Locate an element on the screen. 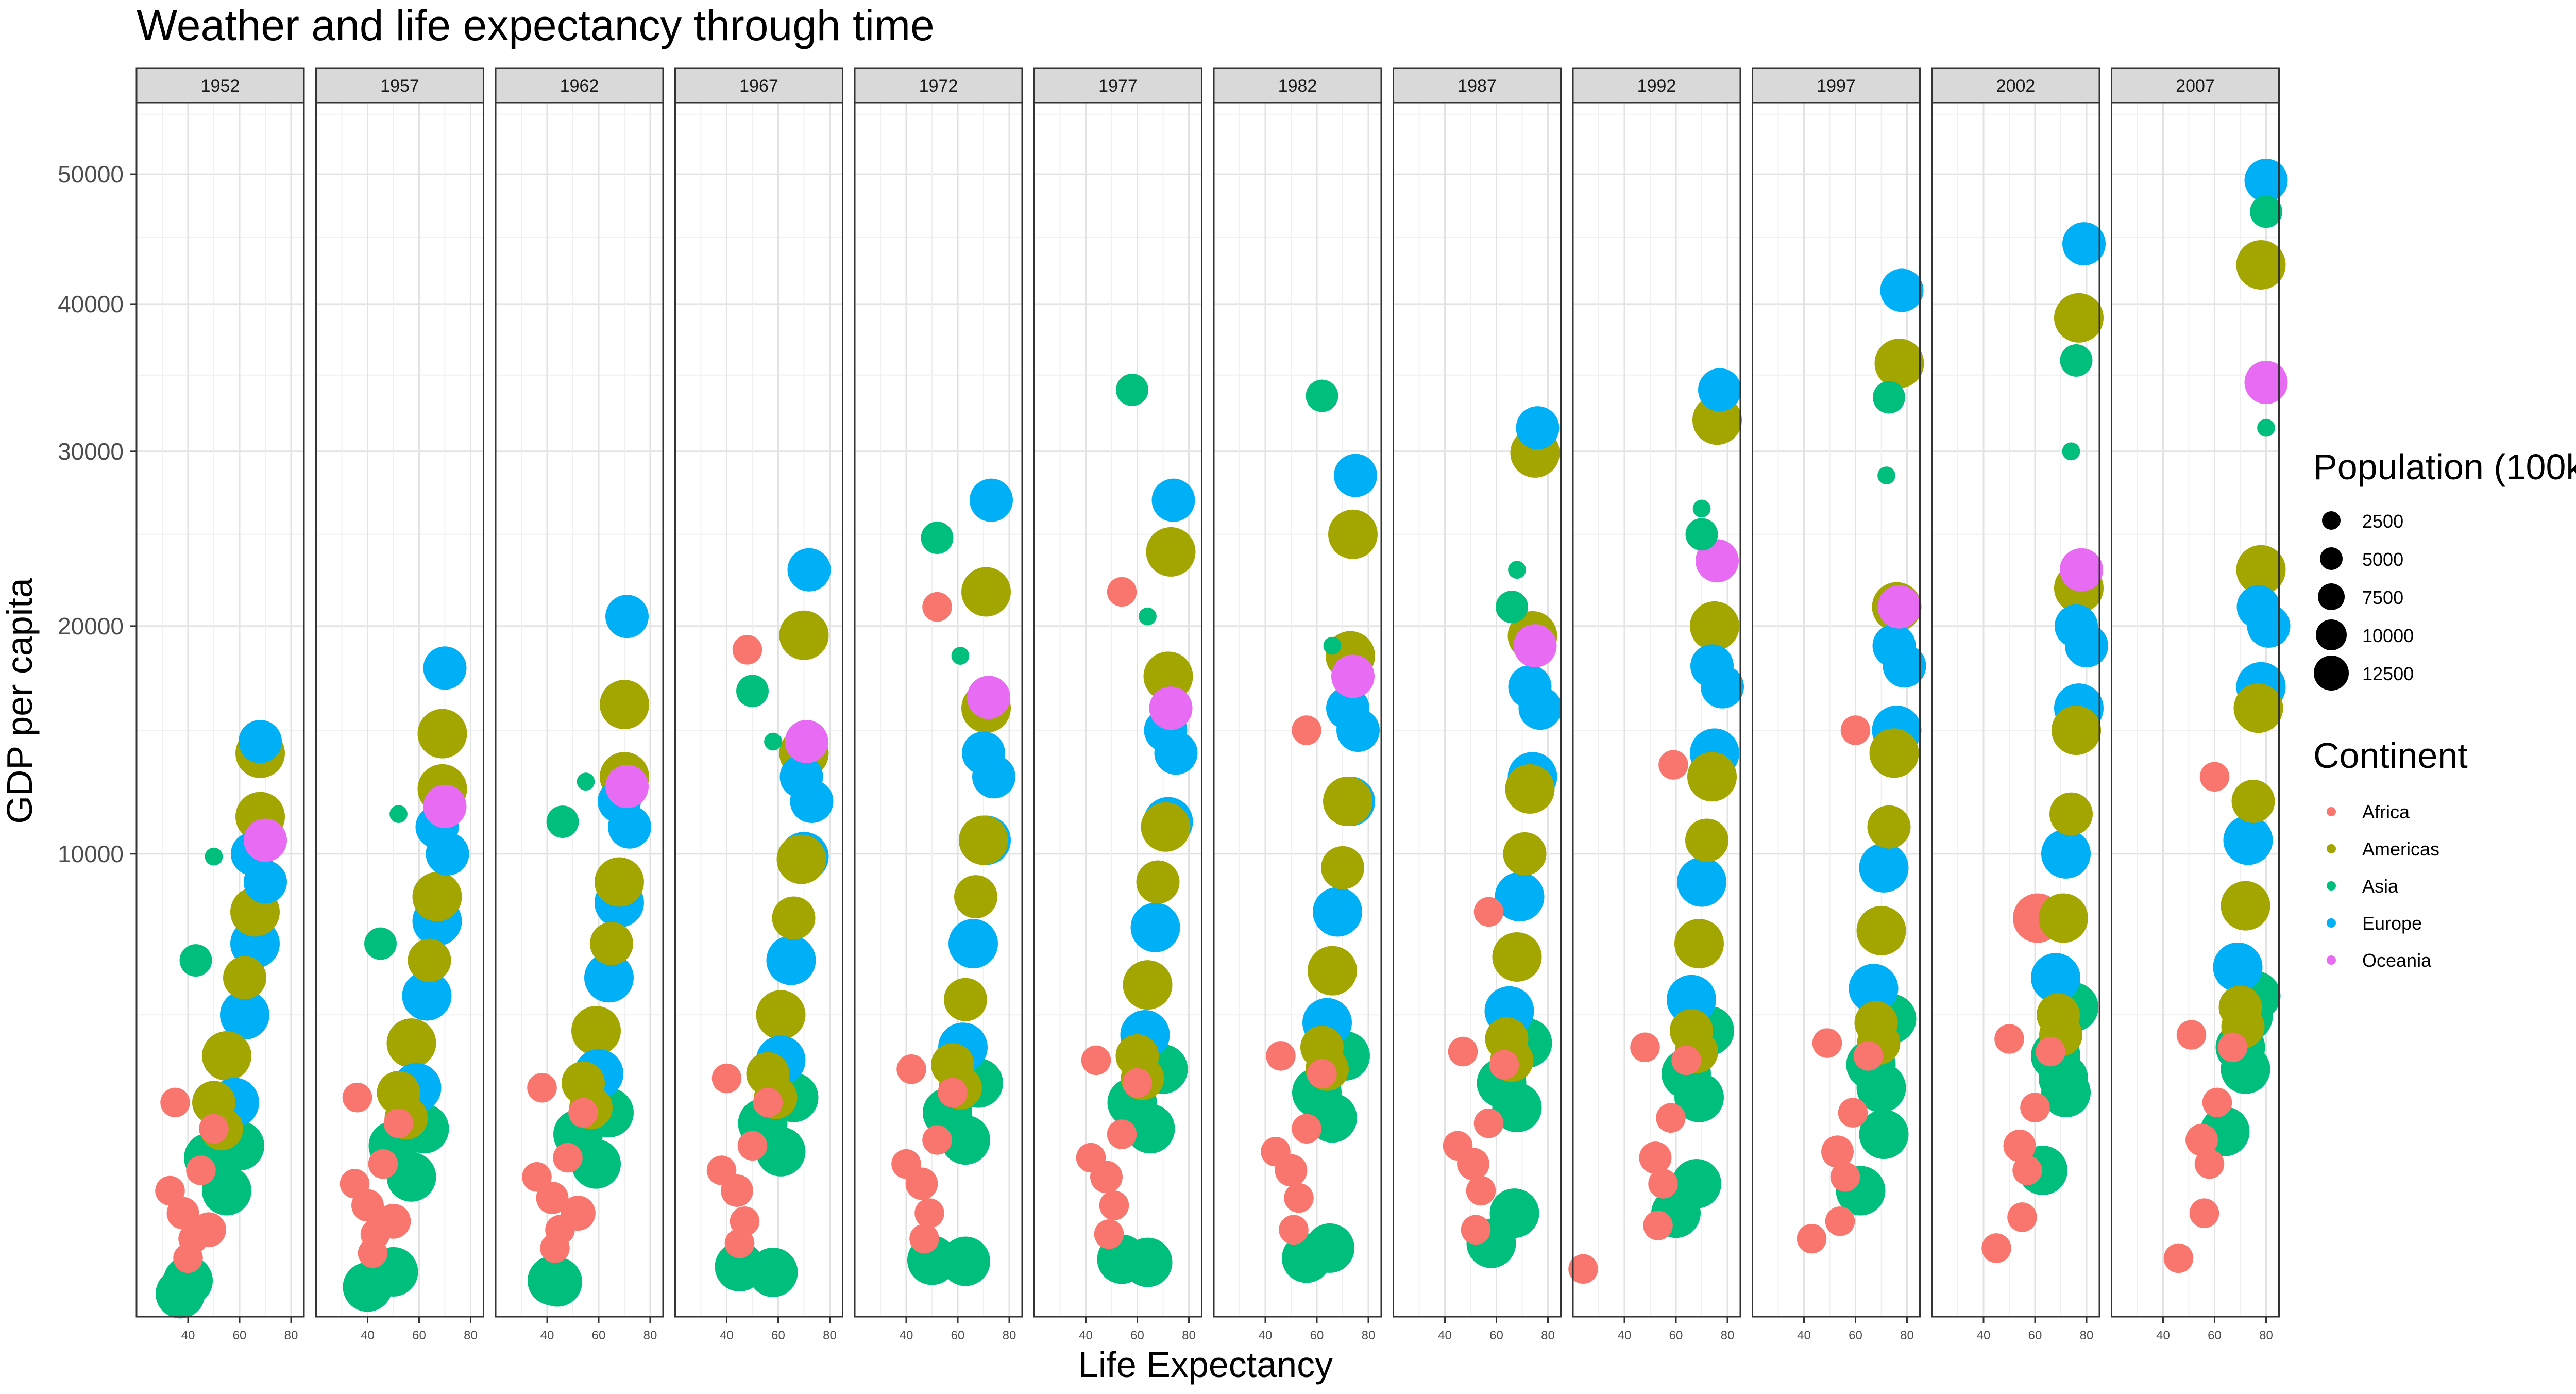 The height and width of the screenshot is (1394, 2576). facet-strip-label: 2002 is located at coordinates (2016, 86).